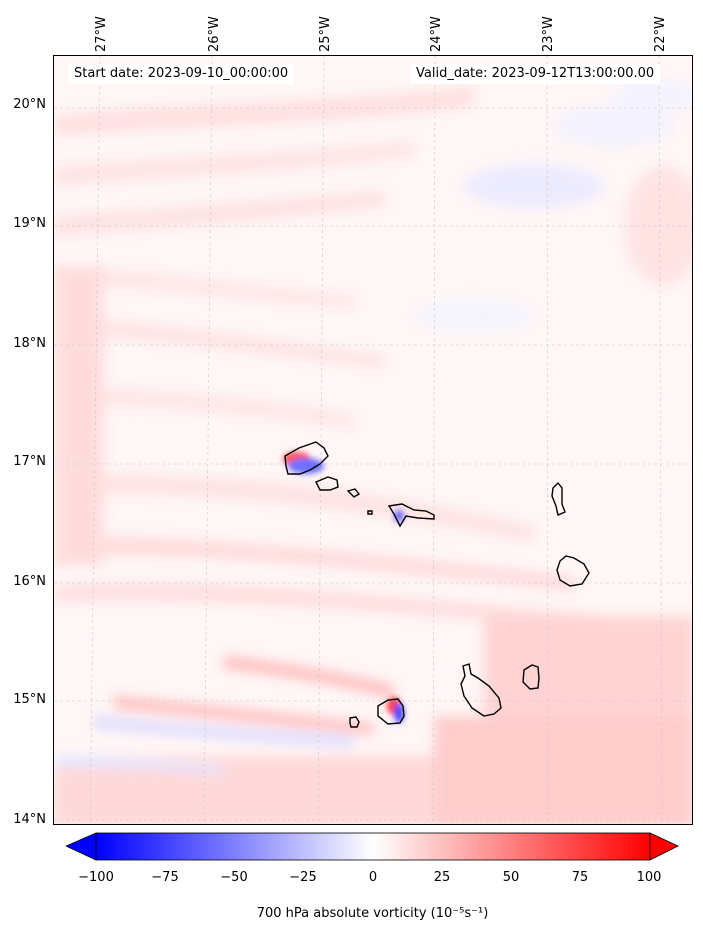 This screenshot has width=703, height=936. What do you see at coordinates (548, 34) in the screenshot?
I see `lon-label-23w: 23°W` at bounding box center [548, 34].